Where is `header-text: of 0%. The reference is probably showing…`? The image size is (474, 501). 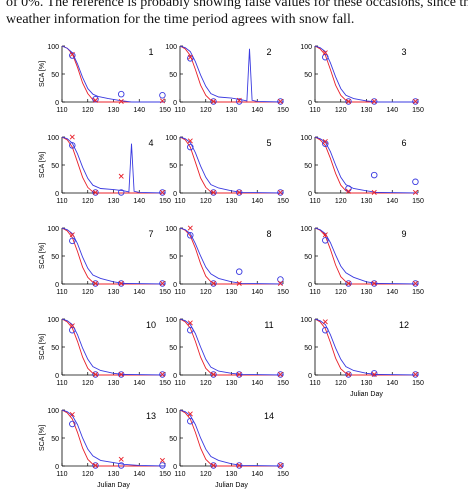 header-text: of 0%. The reference is probably showing… is located at coordinates (237, 14).